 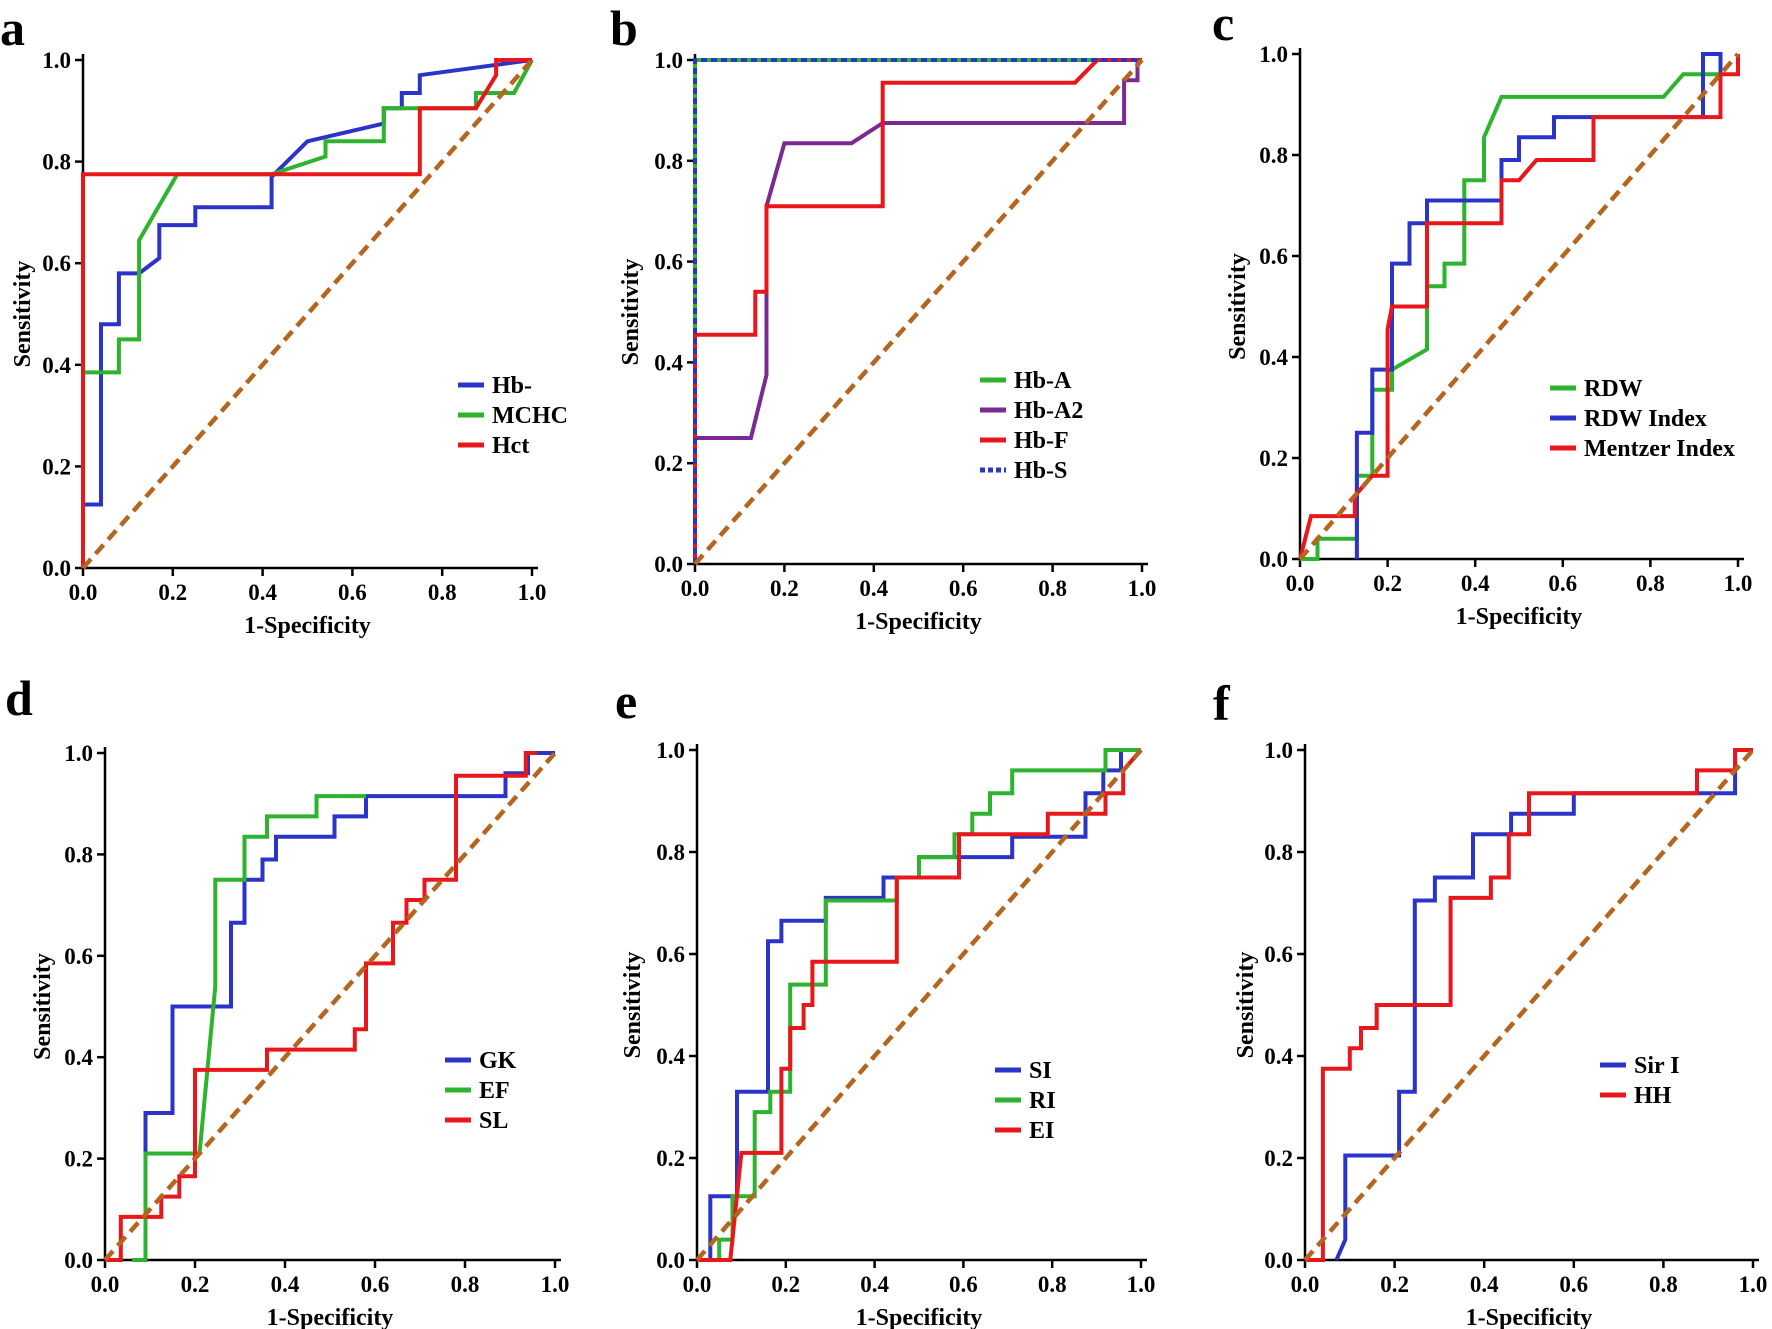 I want to click on series-line-hb-, so click(x=307, y=313).